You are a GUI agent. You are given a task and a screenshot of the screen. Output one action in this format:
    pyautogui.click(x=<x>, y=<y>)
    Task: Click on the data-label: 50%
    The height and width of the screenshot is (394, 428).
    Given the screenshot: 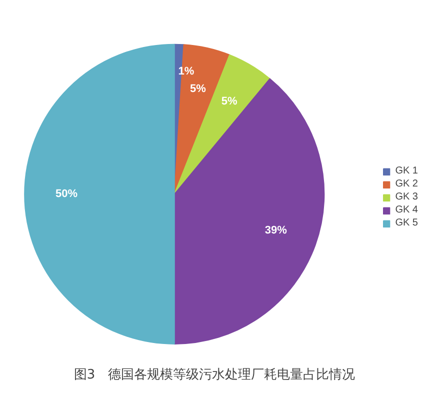 What is the action you would take?
    pyautogui.click(x=67, y=194)
    